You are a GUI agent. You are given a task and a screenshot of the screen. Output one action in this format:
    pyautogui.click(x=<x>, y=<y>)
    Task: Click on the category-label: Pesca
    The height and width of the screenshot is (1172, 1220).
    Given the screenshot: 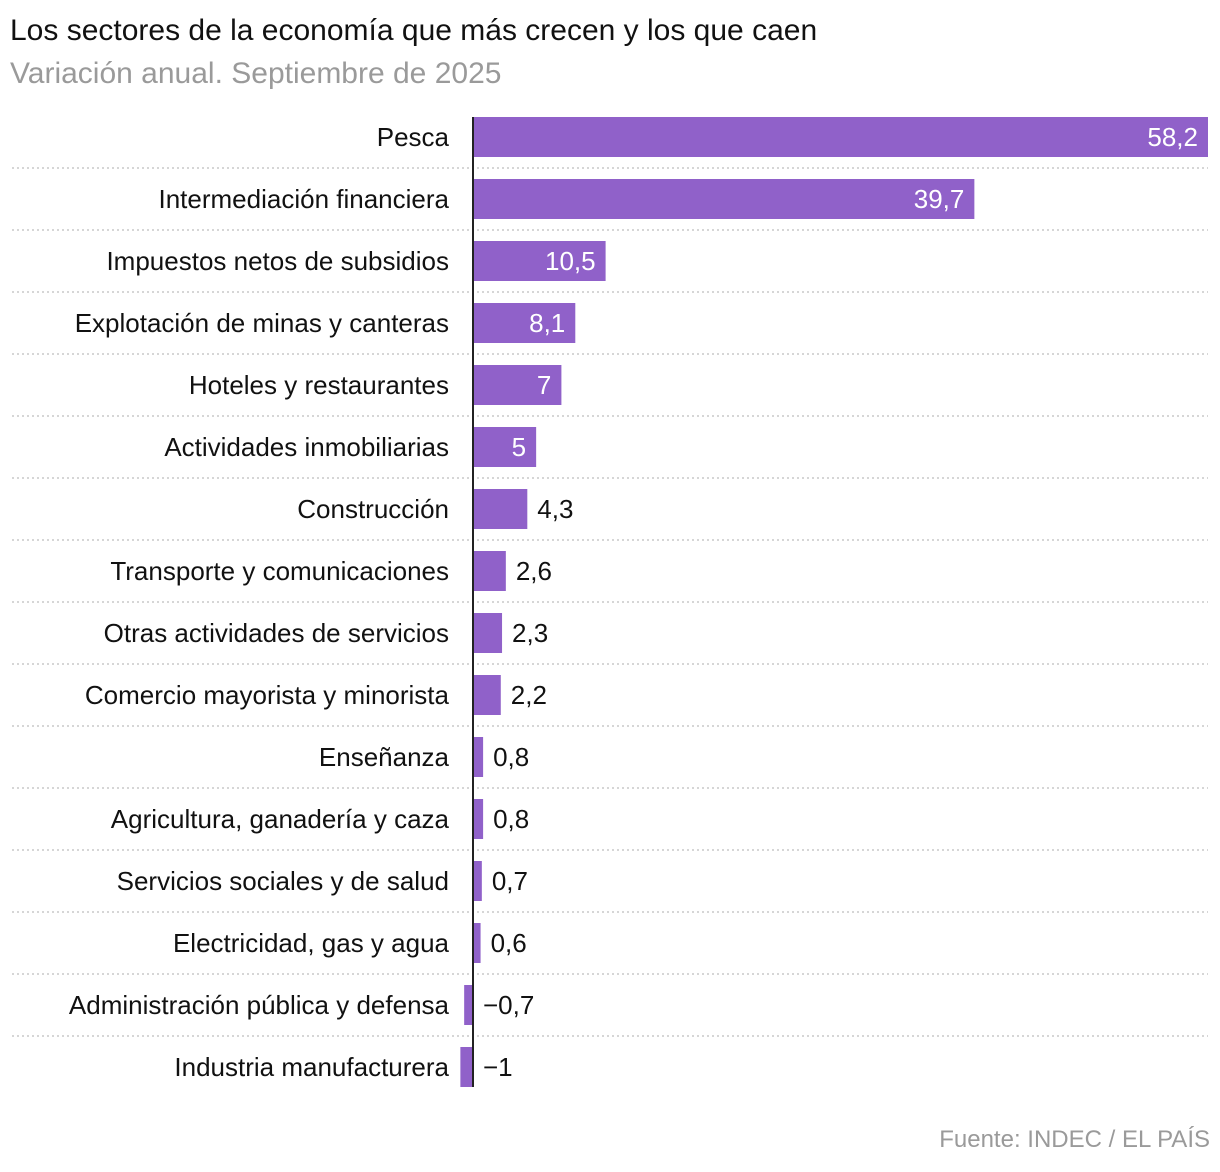 What is the action you would take?
    pyautogui.click(x=413, y=137)
    